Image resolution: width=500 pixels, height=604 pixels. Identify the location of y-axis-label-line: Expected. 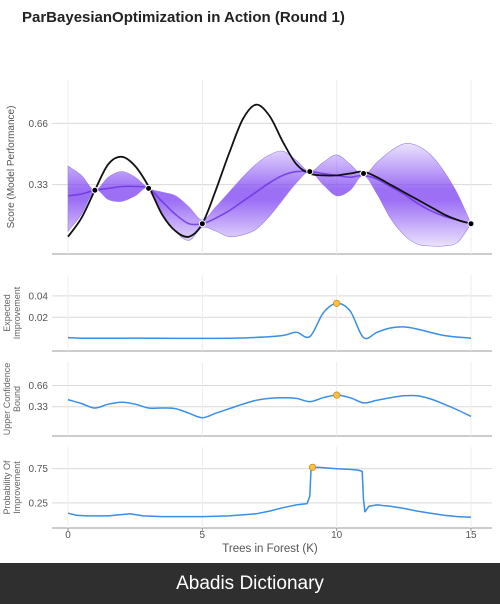
(7, 313).